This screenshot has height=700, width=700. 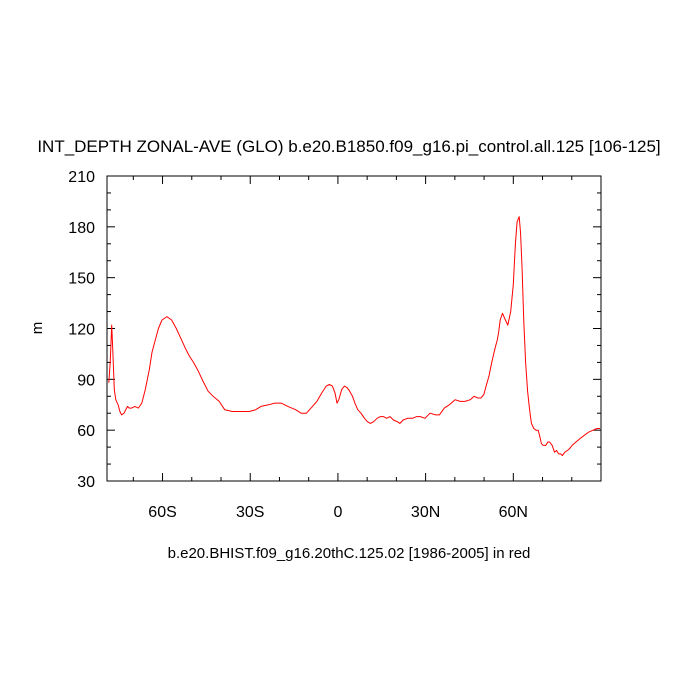 I want to click on x-tick-label: 60N, so click(x=513, y=512).